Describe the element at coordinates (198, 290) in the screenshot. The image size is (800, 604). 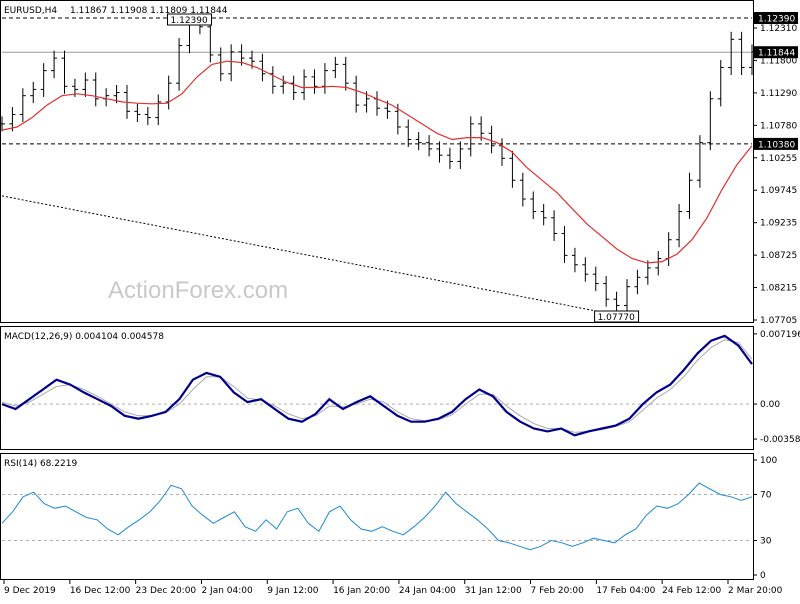
I see `watermark: ActionForex.com` at that location.